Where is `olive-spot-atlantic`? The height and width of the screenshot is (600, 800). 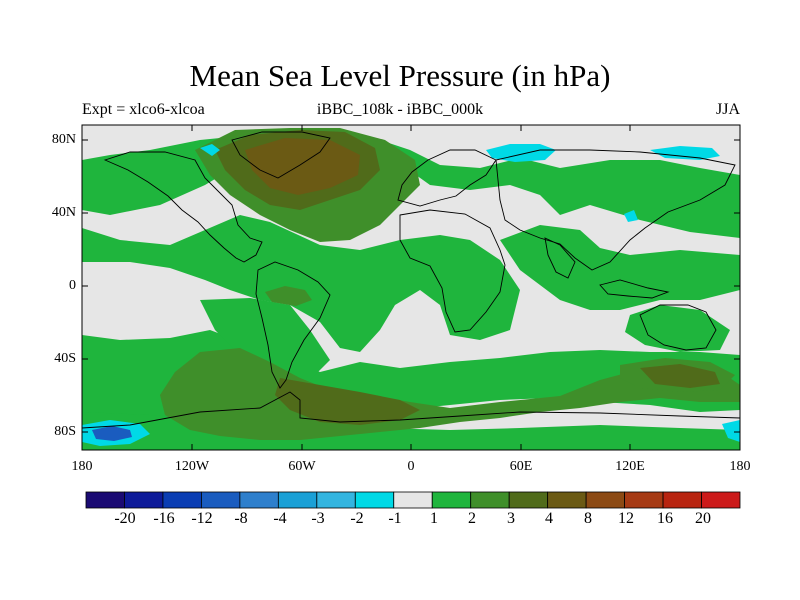 olive-spot-atlantic is located at coordinates (288, 296).